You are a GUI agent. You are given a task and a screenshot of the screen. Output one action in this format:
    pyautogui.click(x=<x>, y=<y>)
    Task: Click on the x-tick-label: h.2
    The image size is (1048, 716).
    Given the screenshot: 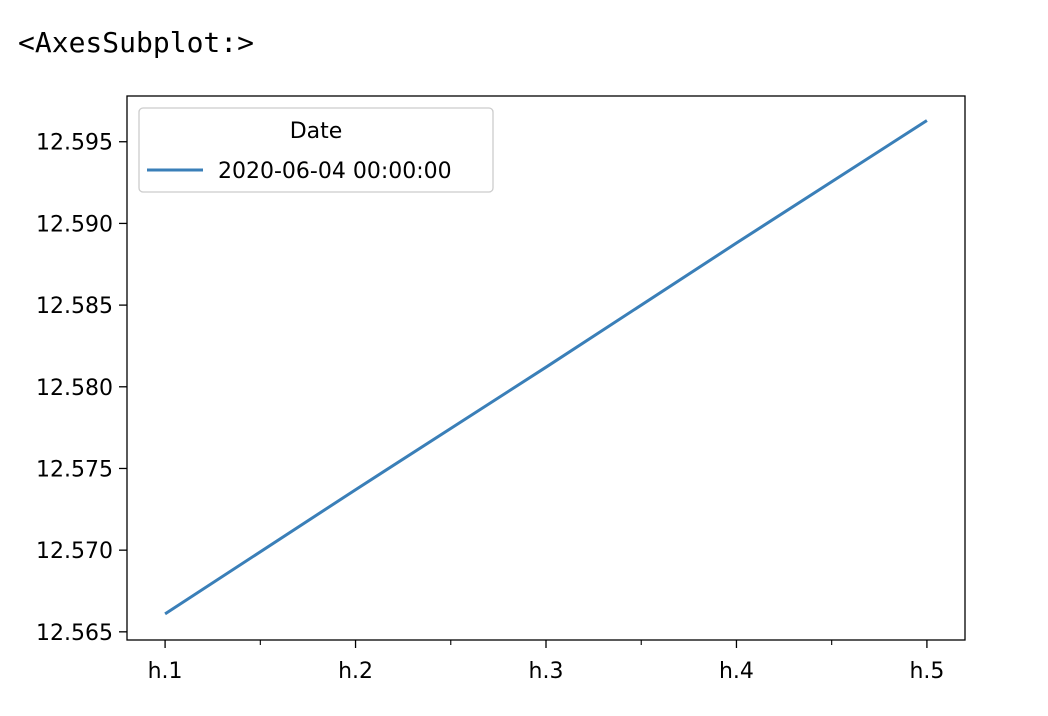 What is the action you would take?
    pyautogui.click(x=355, y=671)
    